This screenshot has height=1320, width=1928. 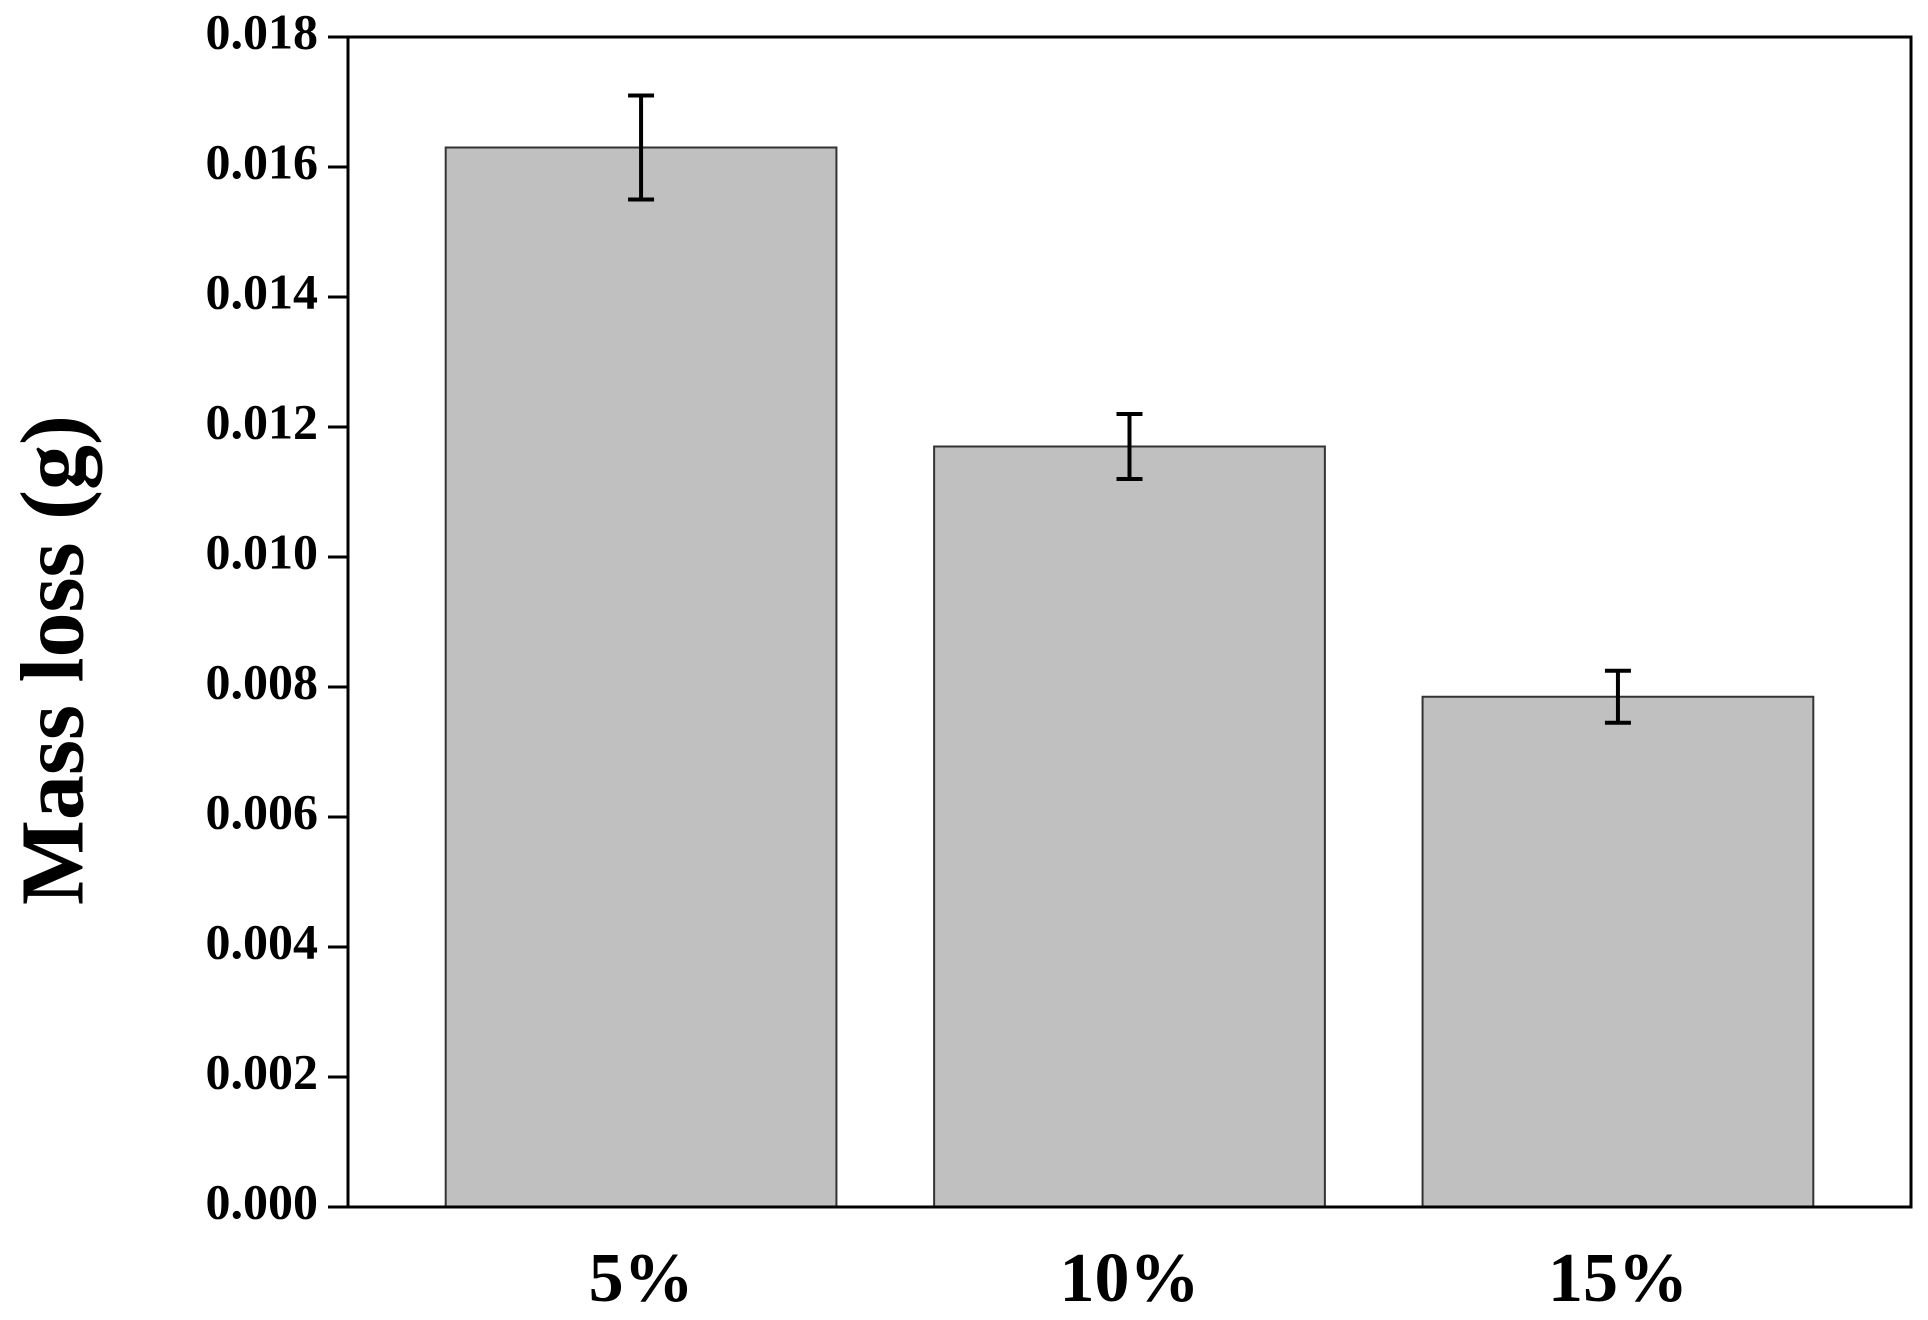 I want to click on y-tick-label: 0.008, so click(x=262, y=681).